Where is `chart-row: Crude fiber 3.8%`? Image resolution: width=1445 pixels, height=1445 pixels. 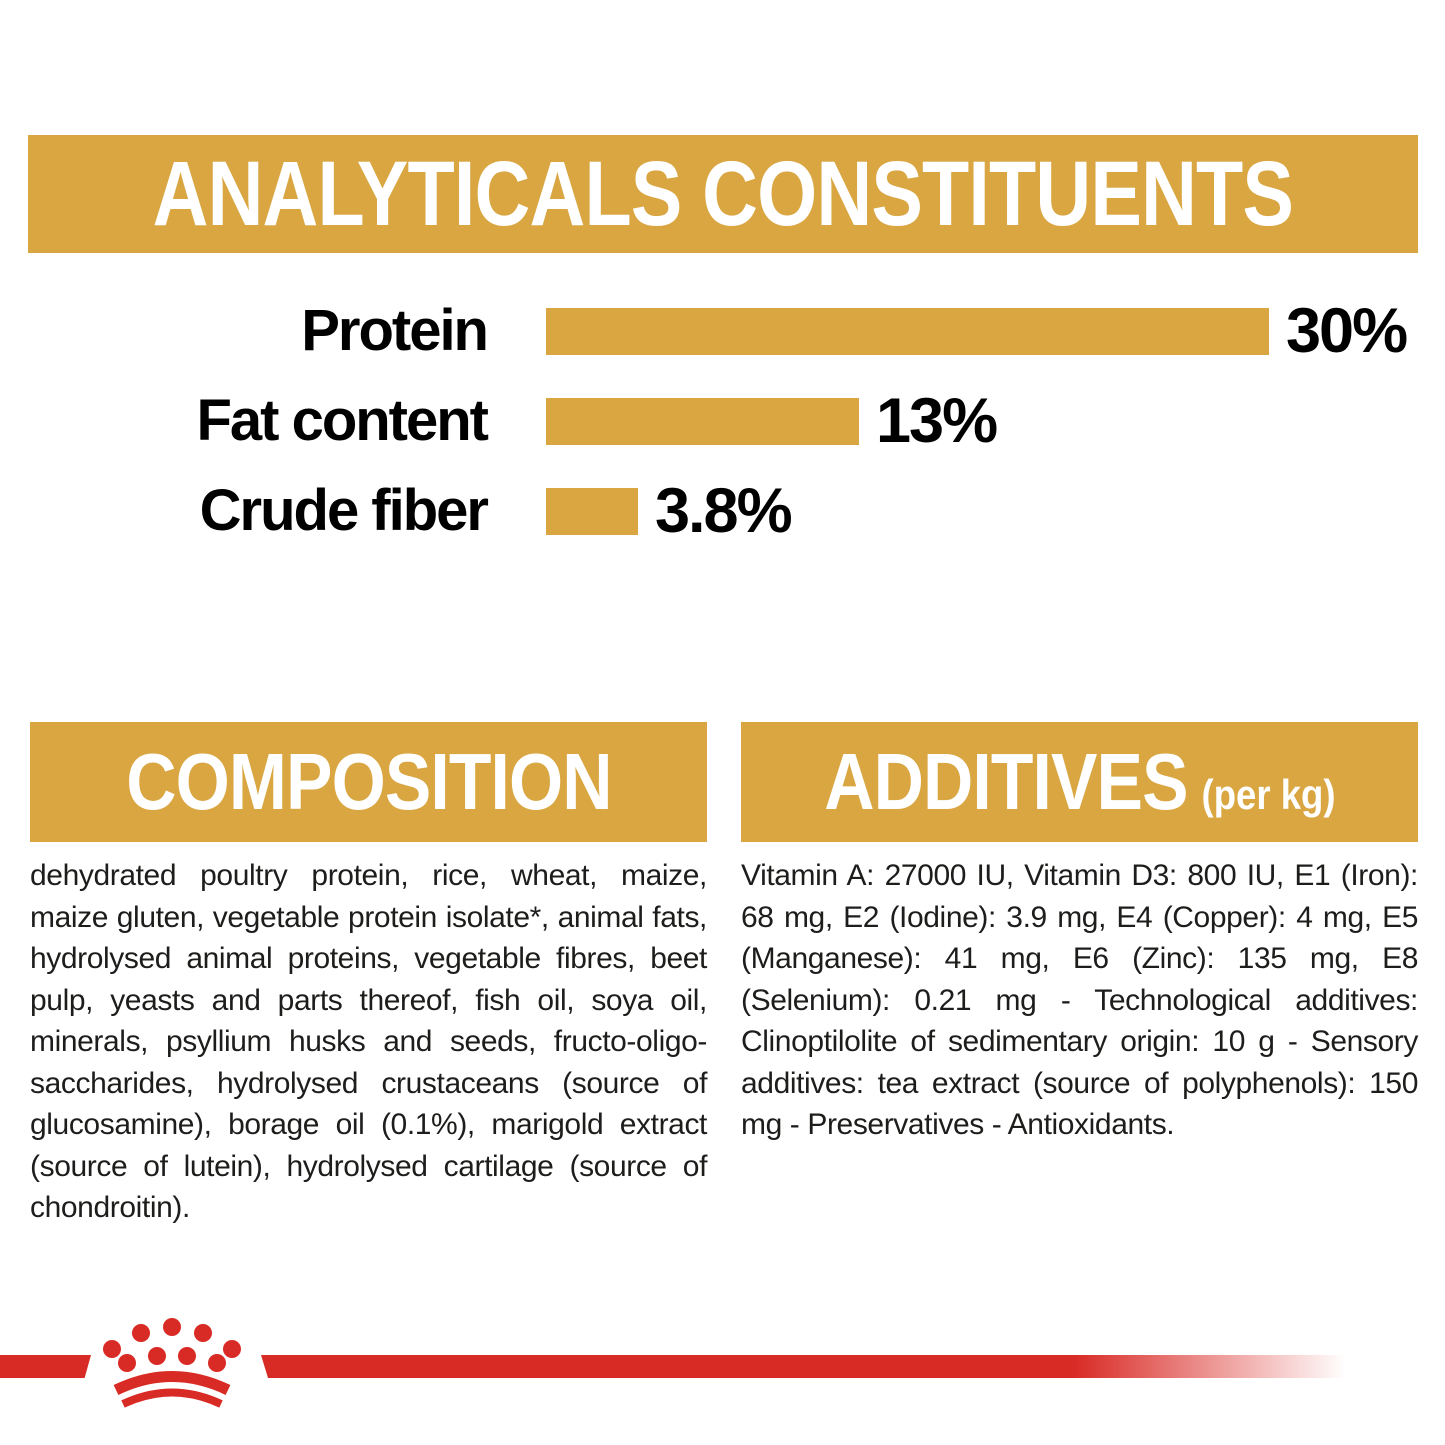 chart-row: Crude fiber 3.8% is located at coordinates (722, 511).